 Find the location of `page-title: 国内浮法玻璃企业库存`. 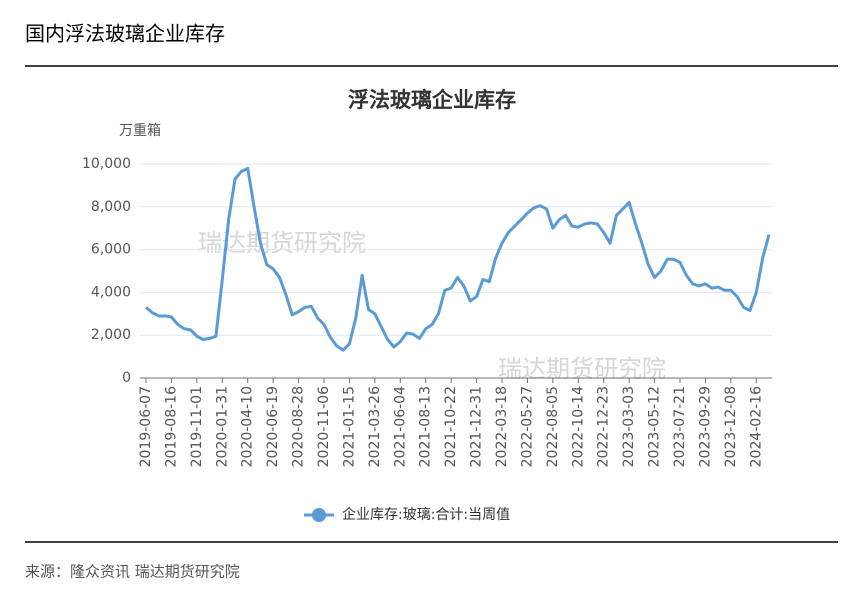

page-title: 国内浮法玻璃企业库存 is located at coordinates (125, 34).